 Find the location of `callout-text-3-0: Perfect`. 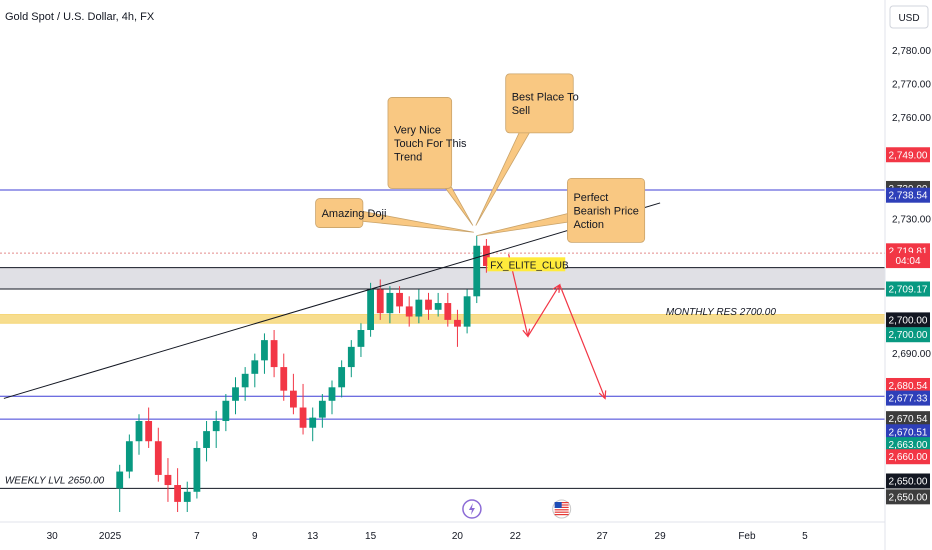

callout-text-3-0: Perfect is located at coordinates (590, 198).